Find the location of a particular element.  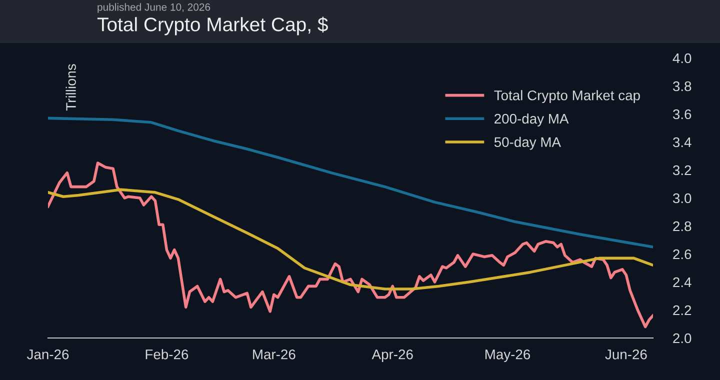

y-tick-label: 2.2 is located at coordinates (682, 310).